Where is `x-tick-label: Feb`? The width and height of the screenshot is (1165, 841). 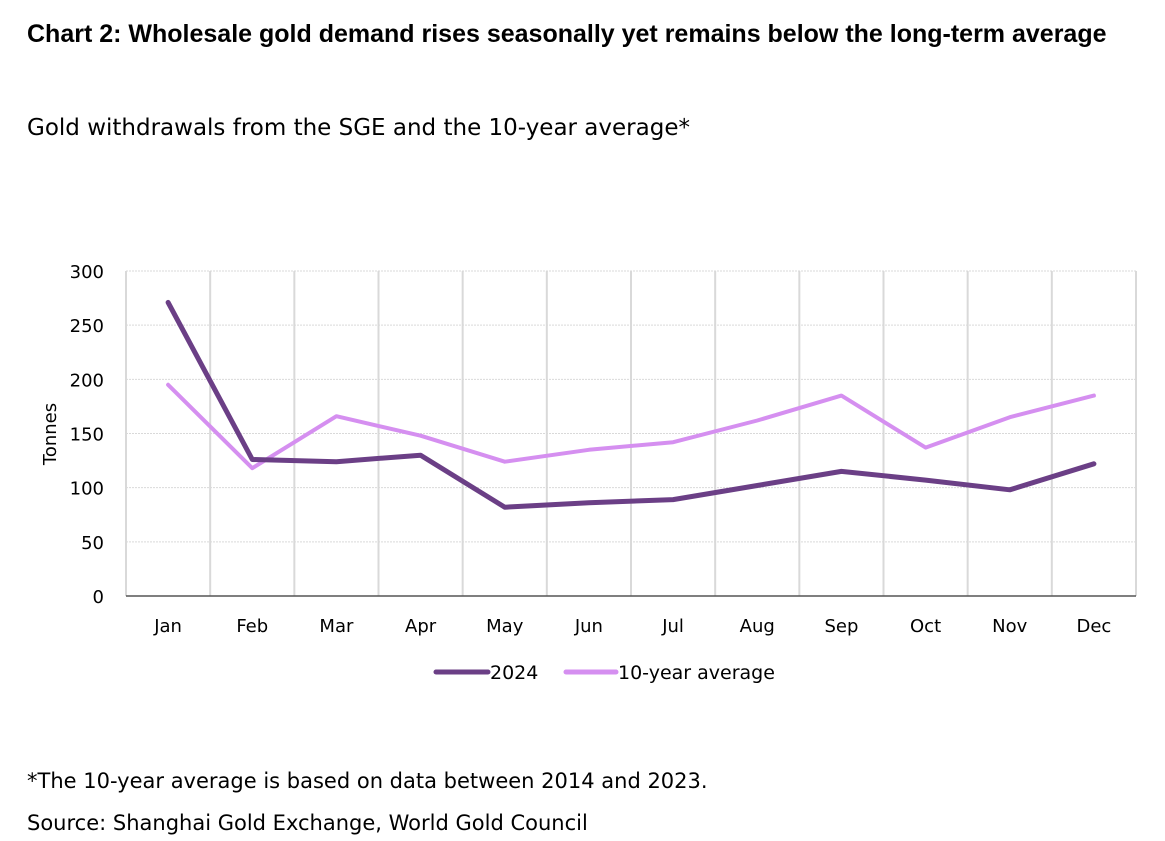
x-tick-label: Feb is located at coordinates (252, 626).